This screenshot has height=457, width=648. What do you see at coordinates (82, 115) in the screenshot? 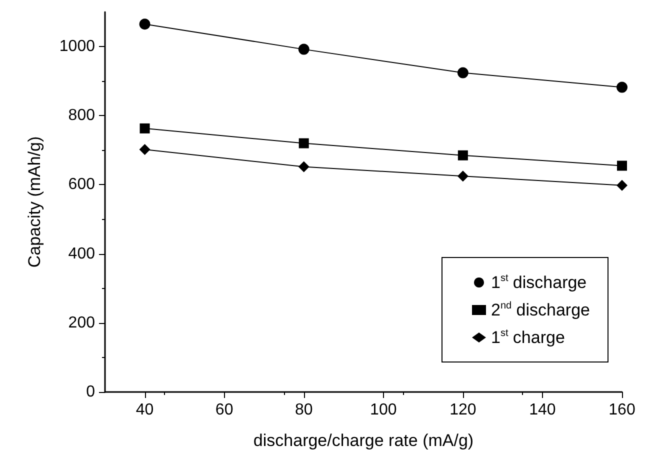
I see `y-tick-label: 800` at bounding box center [82, 115].